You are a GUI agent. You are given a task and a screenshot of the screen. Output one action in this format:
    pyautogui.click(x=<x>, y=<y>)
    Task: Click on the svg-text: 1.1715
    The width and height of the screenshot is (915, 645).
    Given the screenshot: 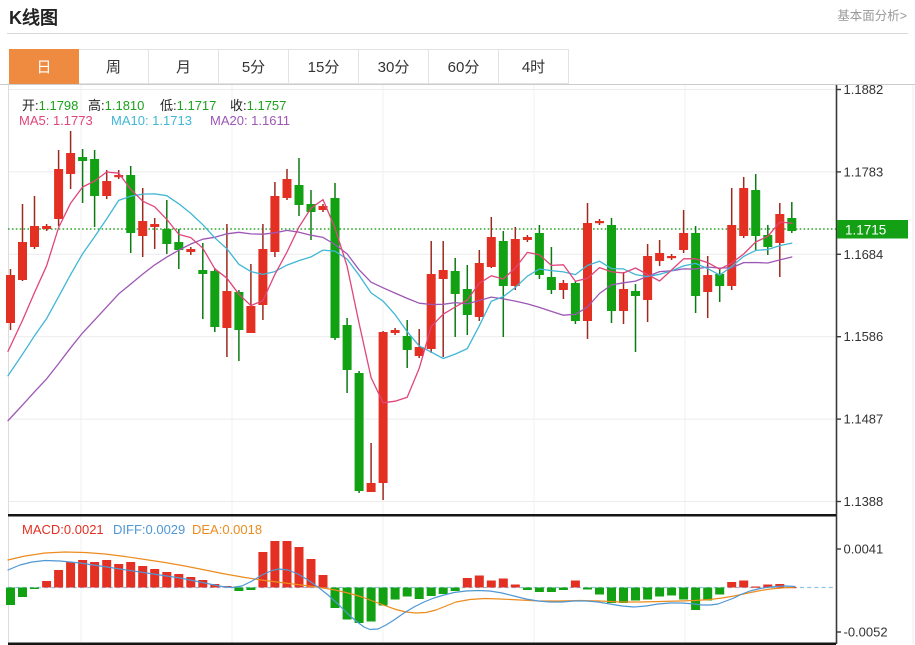 What is the action you would take?
    pyautogui.click(x=865, y=230)
    